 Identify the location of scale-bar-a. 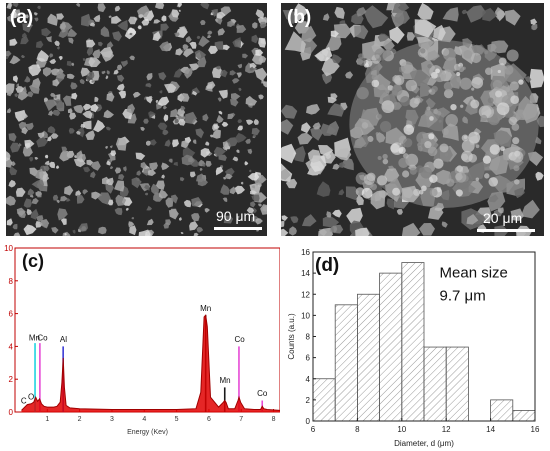
(238, 228).